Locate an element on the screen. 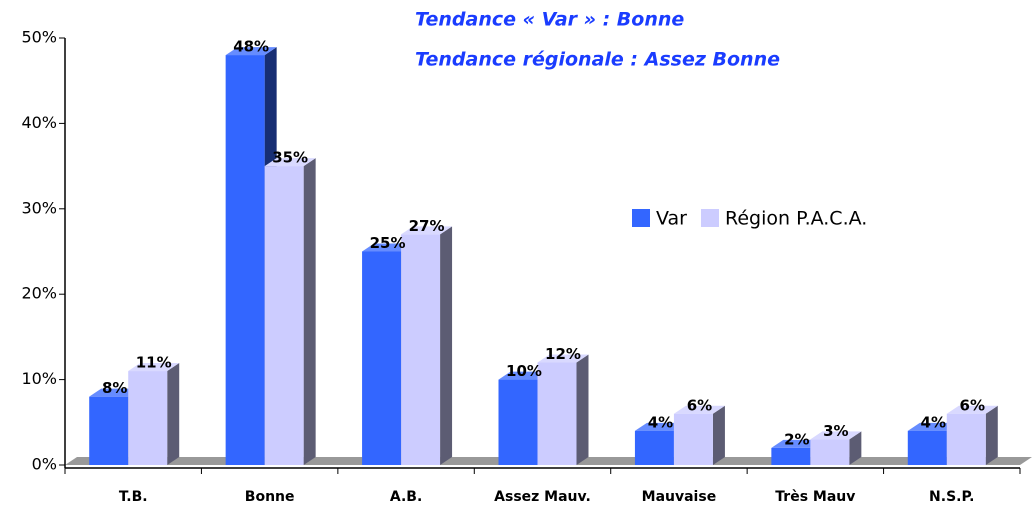  value-label: 11% is located at coordinates (154, 363).